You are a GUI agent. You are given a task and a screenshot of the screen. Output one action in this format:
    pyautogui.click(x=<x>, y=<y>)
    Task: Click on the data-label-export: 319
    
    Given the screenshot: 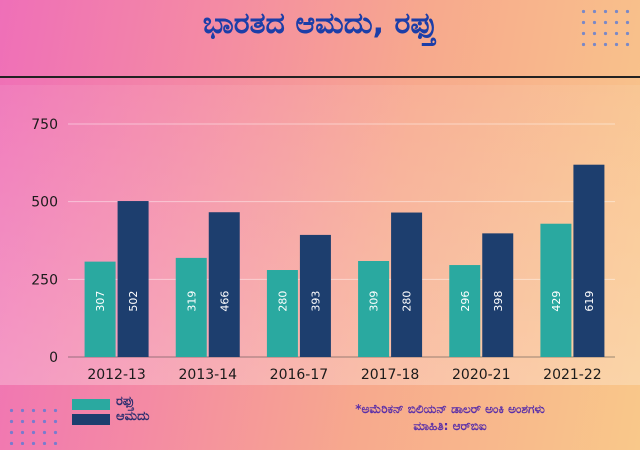 What is the action you would take?
    pyautogui.click(x=191, y=301)
    